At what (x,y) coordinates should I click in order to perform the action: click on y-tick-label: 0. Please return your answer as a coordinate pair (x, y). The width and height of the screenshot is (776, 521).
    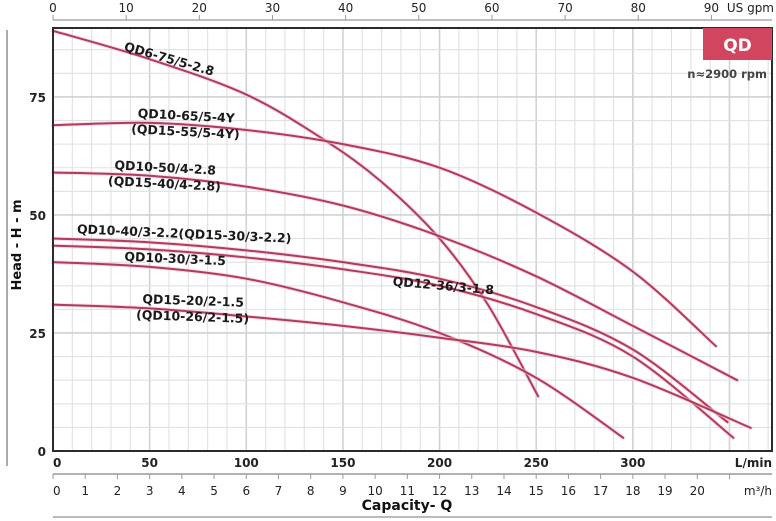
    Looking at the image, I should click on (42, 452).